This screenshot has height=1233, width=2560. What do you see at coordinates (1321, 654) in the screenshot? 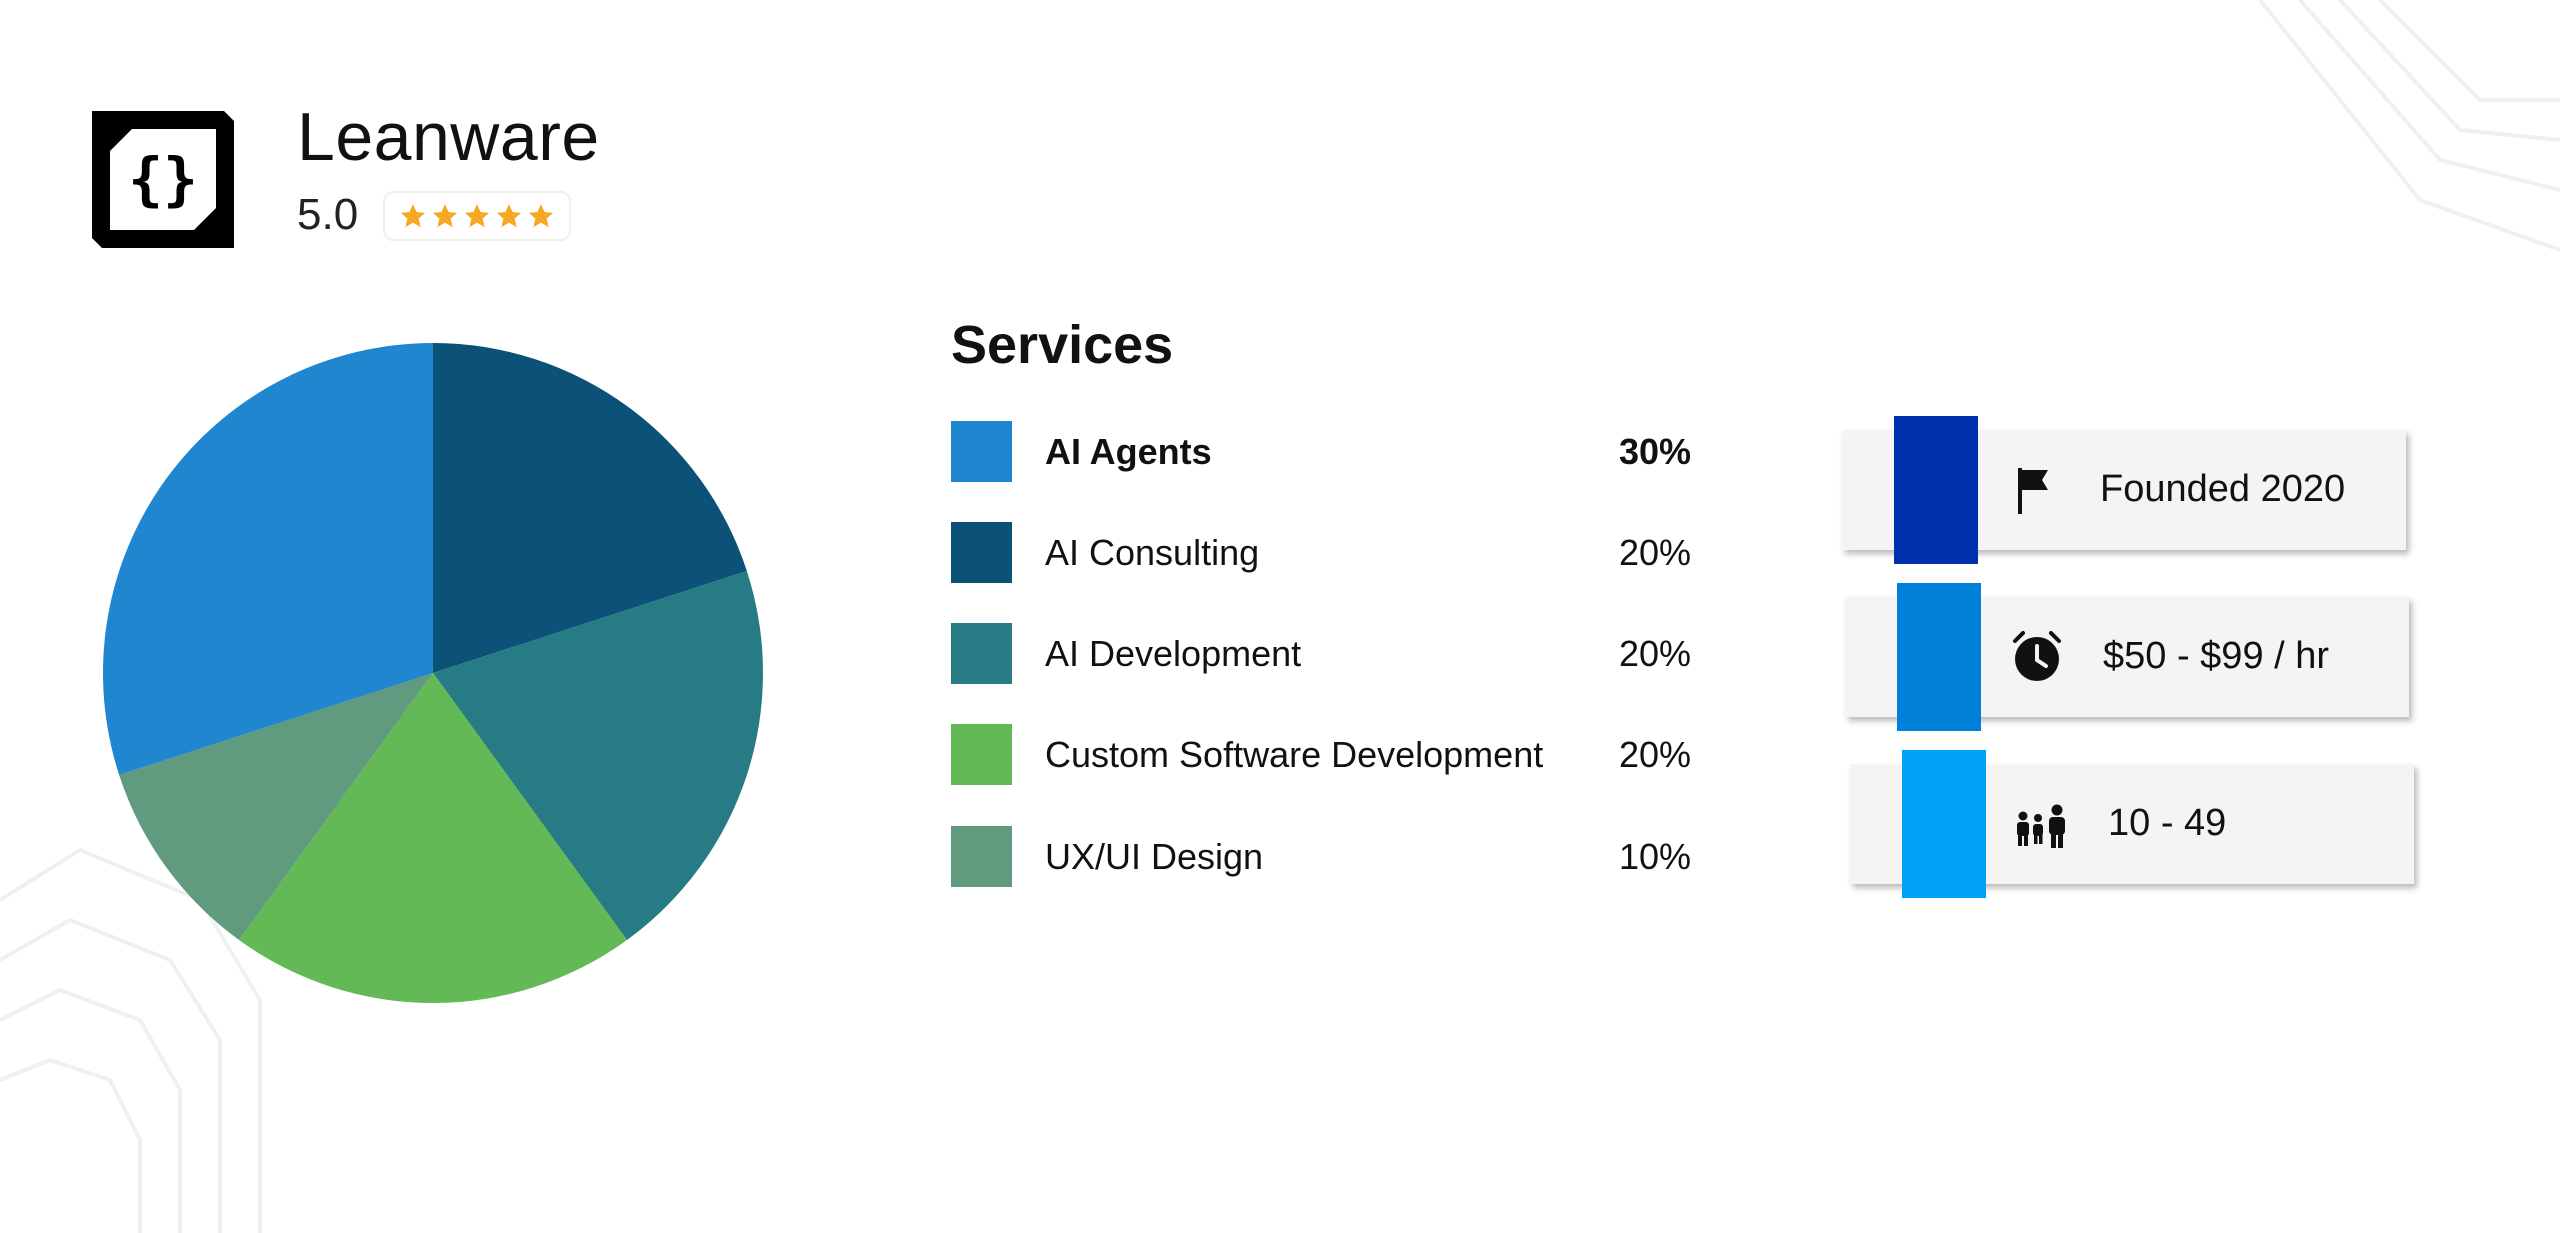
I see `legend-item-ai-development: AI Development 20%` at bounding box center [1321, 654].